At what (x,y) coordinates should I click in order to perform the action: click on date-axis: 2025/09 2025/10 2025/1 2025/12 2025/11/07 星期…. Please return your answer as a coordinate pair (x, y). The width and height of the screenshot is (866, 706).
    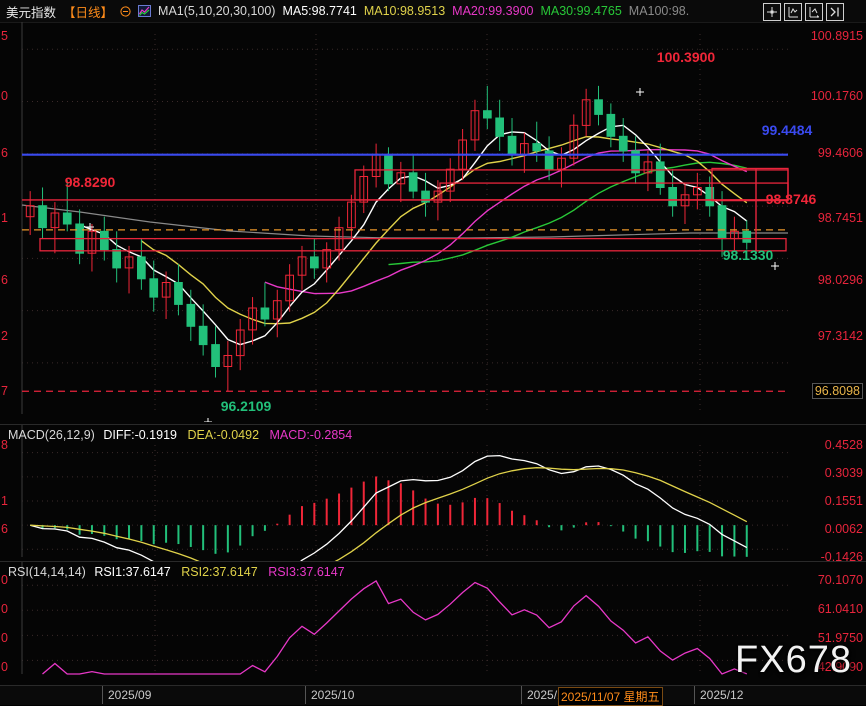
    Looking at the image, I should click on (433, 695).